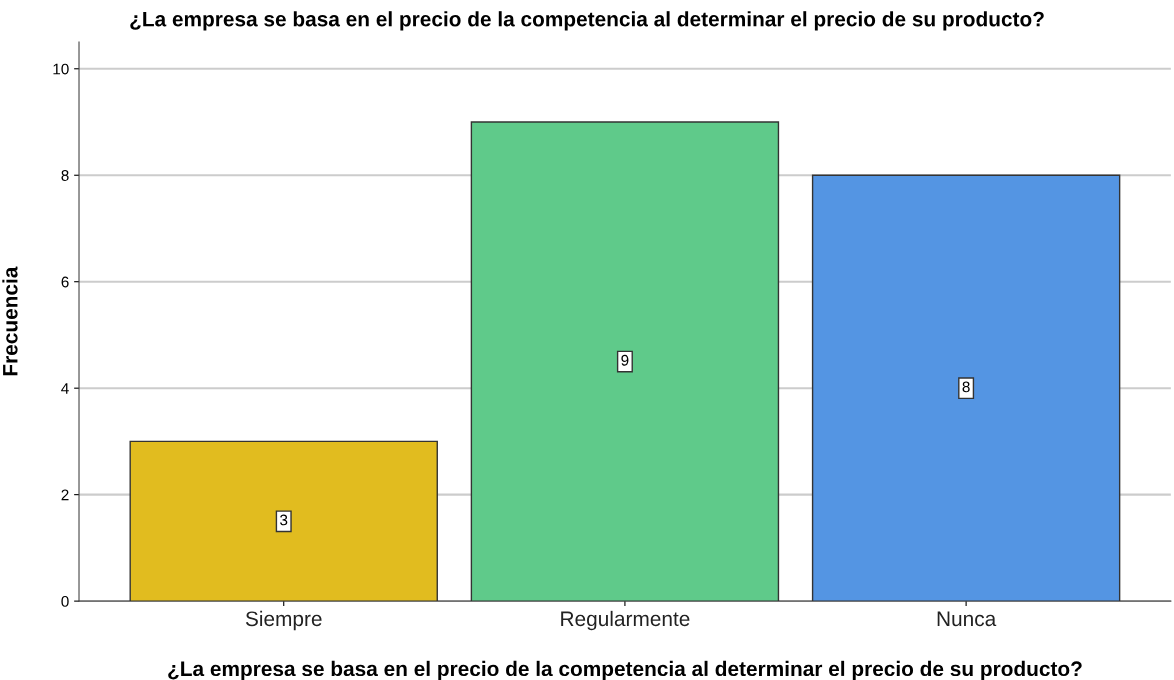  I want to click on data-label: 3, so click(284, 520).